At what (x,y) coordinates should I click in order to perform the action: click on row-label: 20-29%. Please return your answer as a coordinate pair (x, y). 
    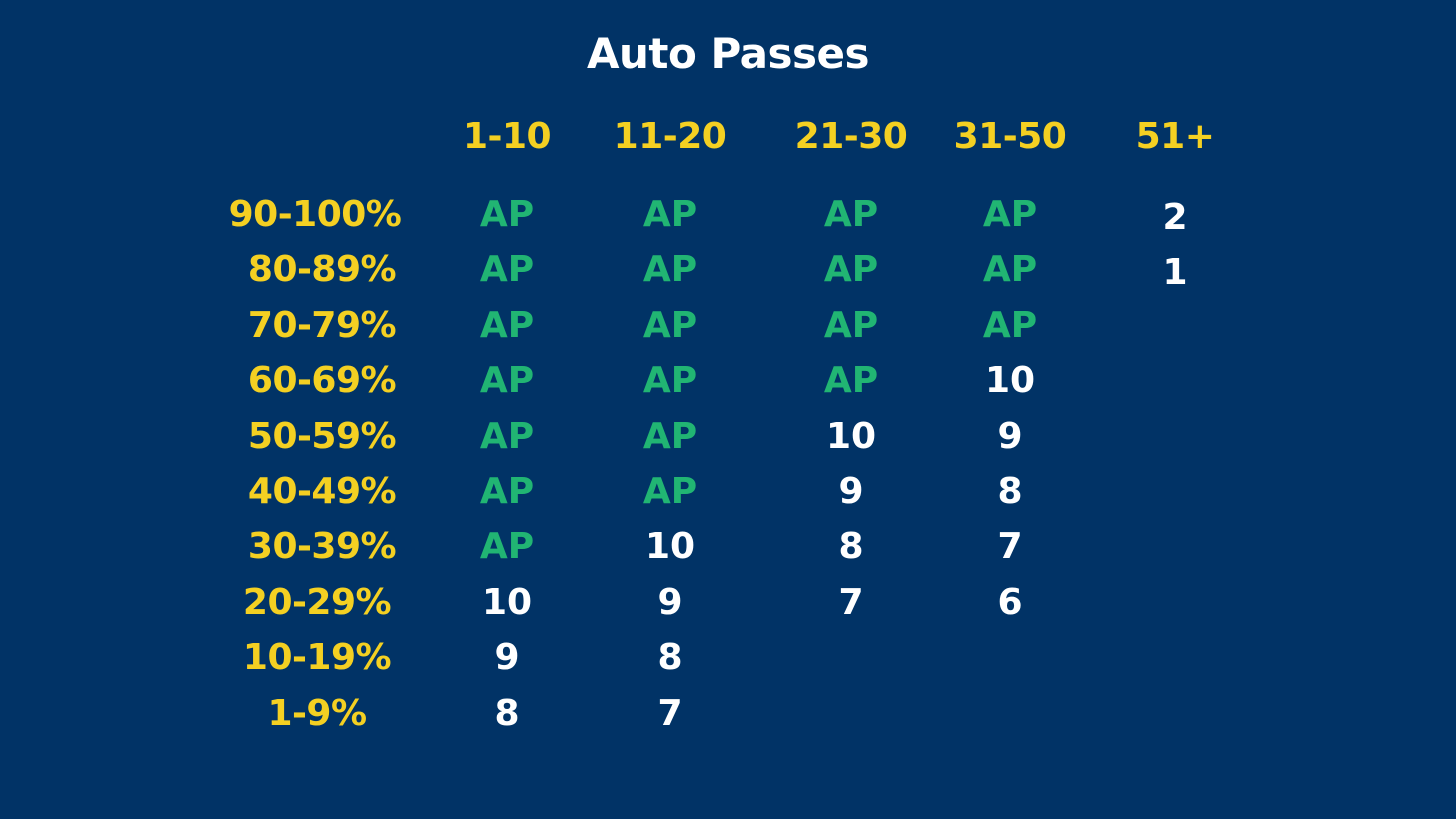
    Looking at the image, I should click on (317, 602).